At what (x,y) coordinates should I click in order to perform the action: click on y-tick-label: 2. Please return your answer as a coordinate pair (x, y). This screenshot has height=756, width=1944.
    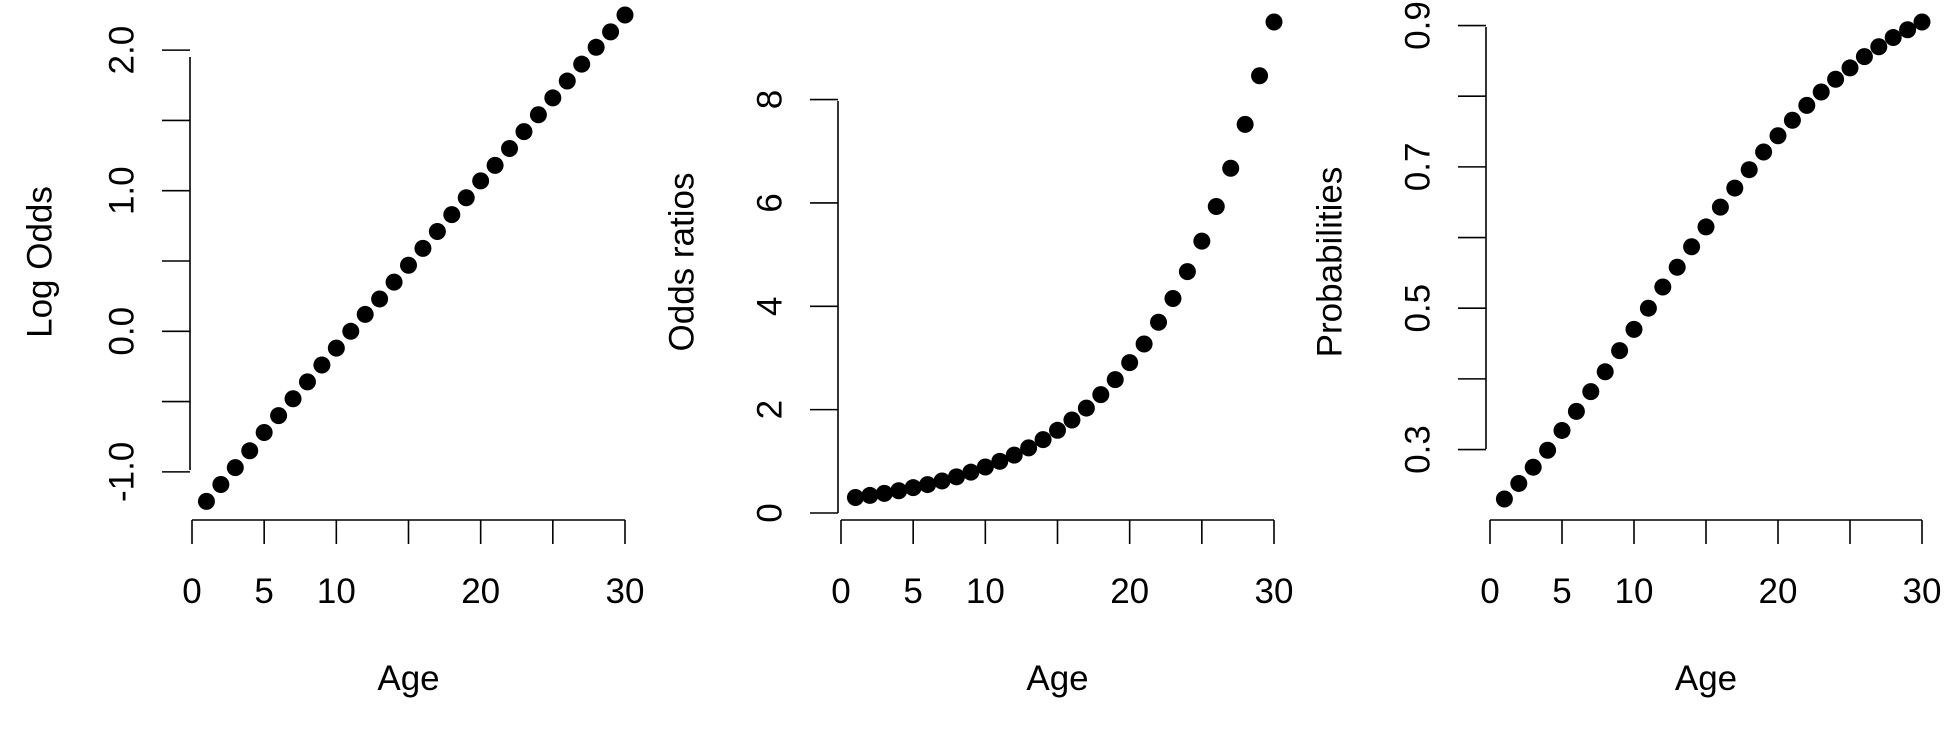
    Looking at the image, I should click on (770, 409).